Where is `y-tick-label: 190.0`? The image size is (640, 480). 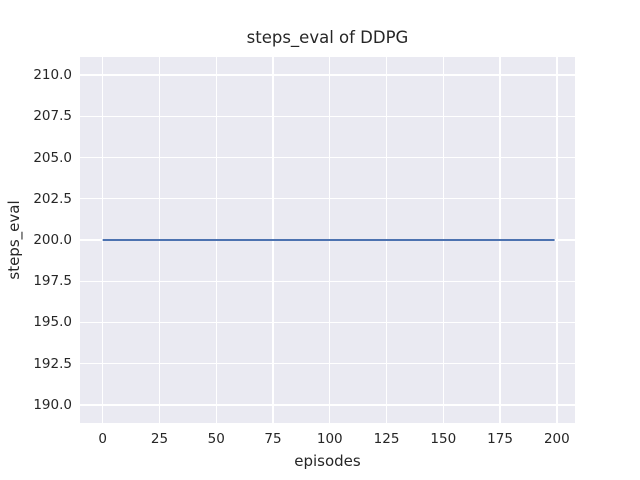 y-tick-label: 190.0 is located at coordinates (52, 404).